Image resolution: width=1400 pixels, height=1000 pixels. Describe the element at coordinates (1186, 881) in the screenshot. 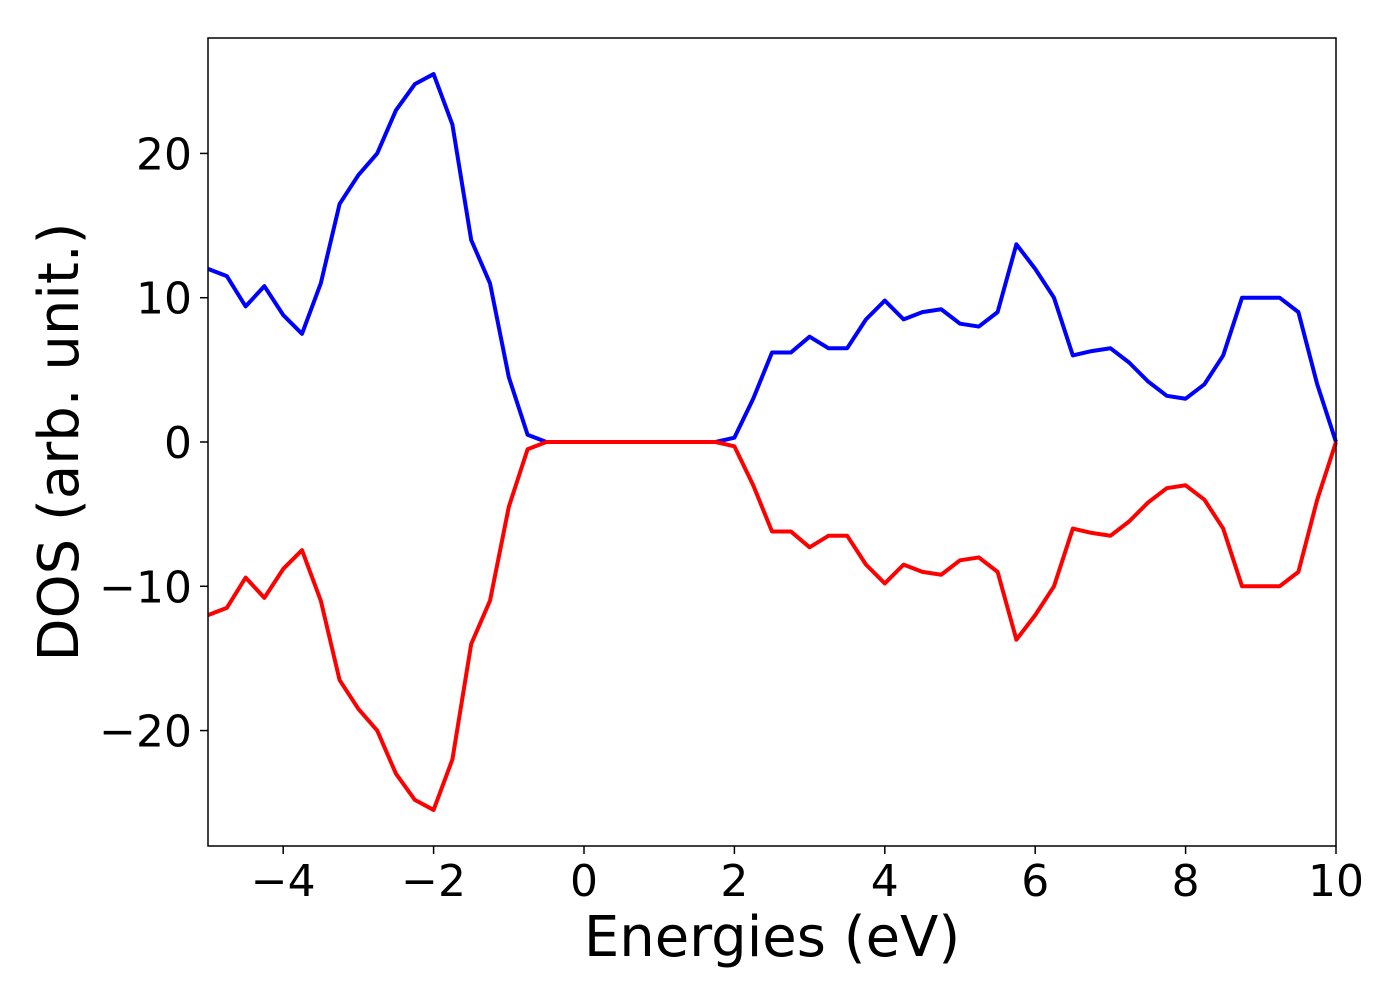

I see `x-tick-label: 8` at that location.